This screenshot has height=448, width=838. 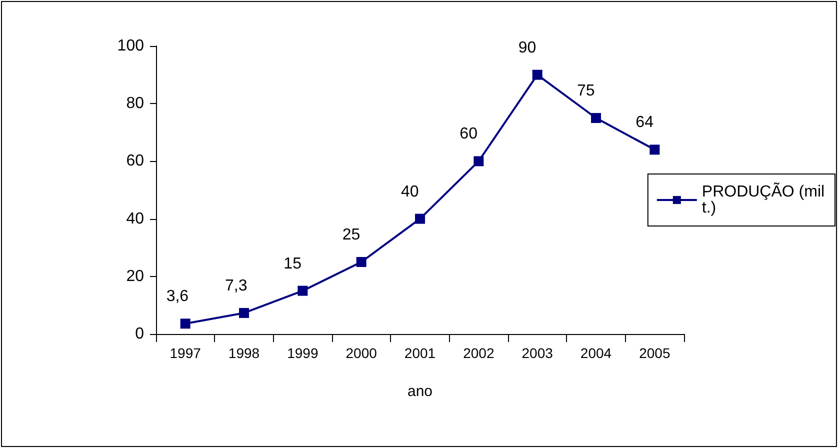 What do you see at coordinates (596, 353) in the screenshot?
I see `x-tick-label: 2004` at bounding box center [596, 353].